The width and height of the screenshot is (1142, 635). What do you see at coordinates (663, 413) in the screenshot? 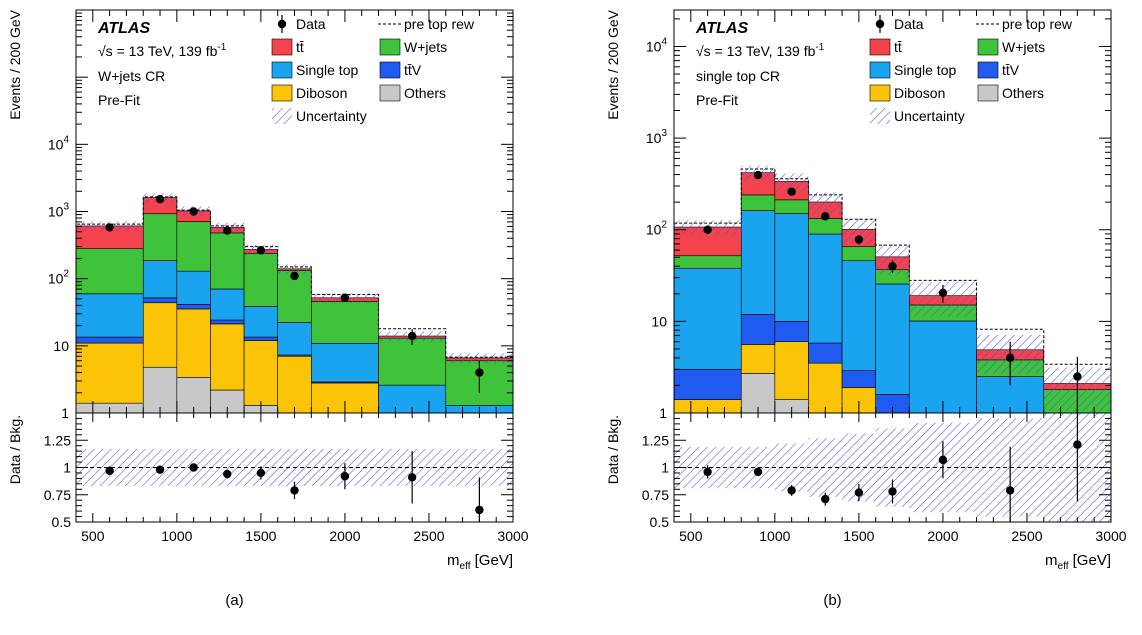
I see `y-tick-label: 1` at bounding box center [663, 413].